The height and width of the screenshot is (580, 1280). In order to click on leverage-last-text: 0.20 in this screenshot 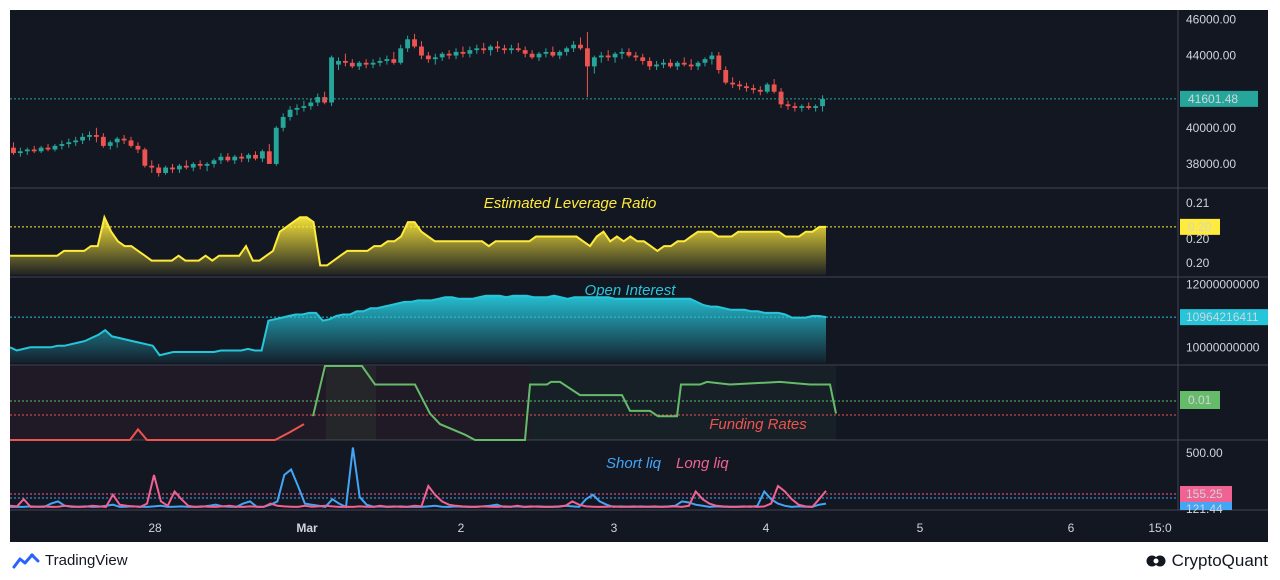, I will do `click(1200, 227)`.